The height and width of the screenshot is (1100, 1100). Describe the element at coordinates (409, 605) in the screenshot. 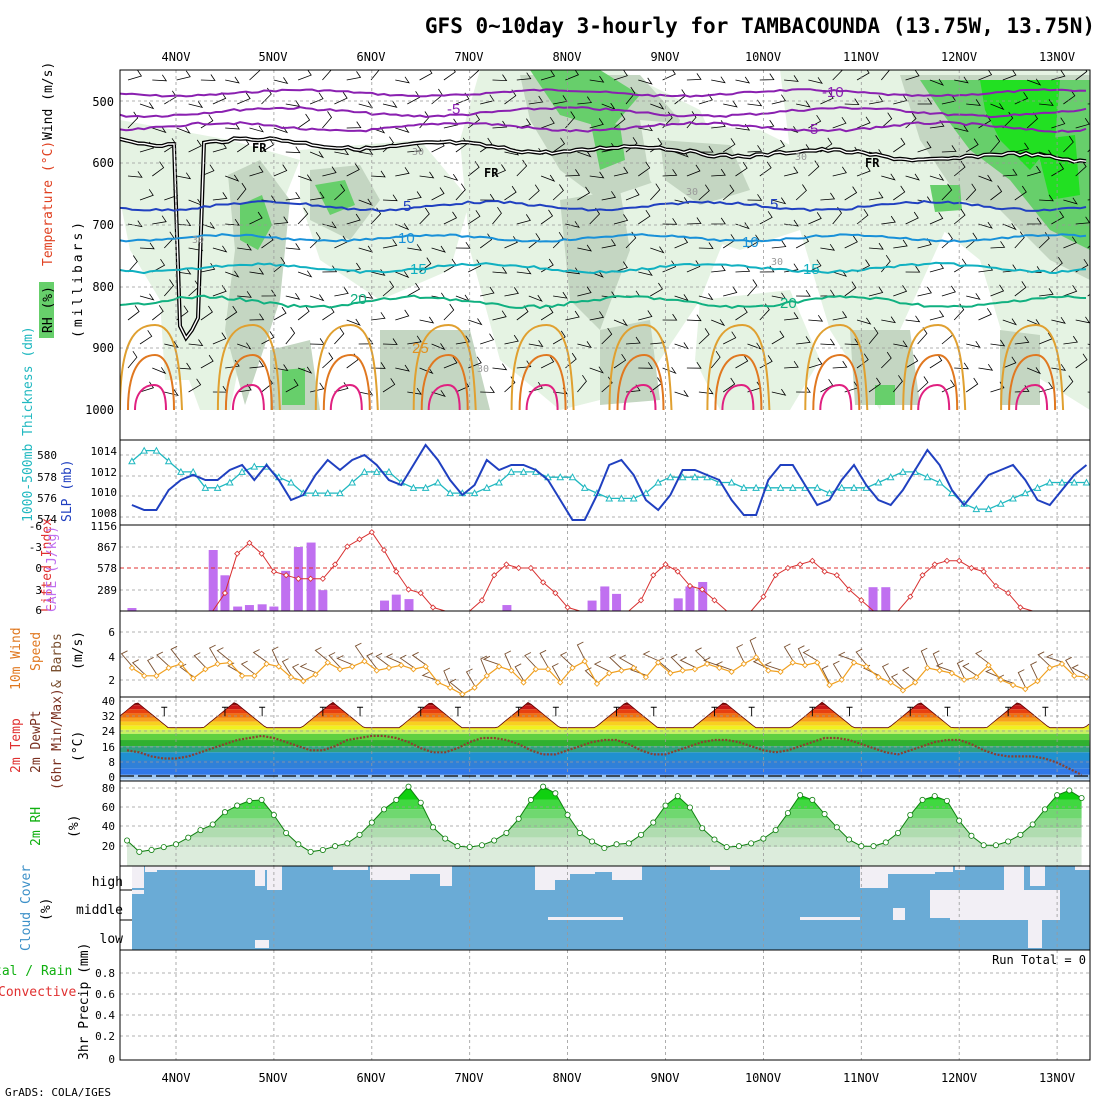

I see `cape-bar` at that location.